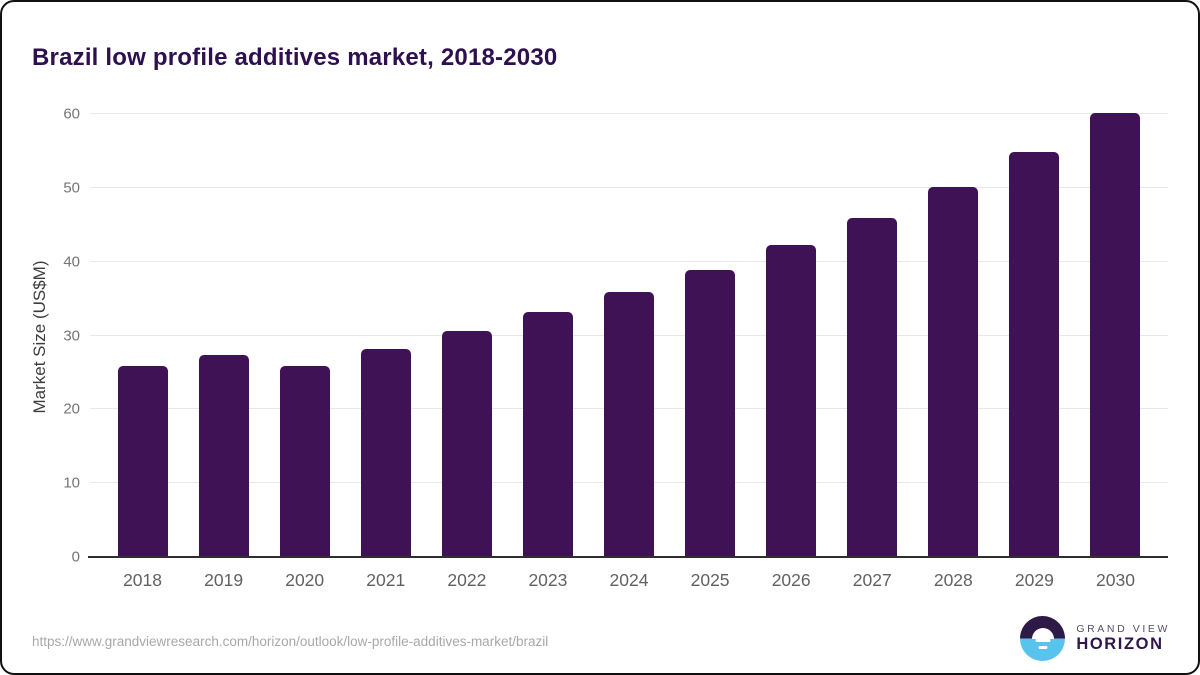 The width and height of the screenshot is (1200, 675). What do you see at coordinates (791, 580) in the screenshot?
I see `x-tick-label-2026: 2026` at bounding box center [791, 580].